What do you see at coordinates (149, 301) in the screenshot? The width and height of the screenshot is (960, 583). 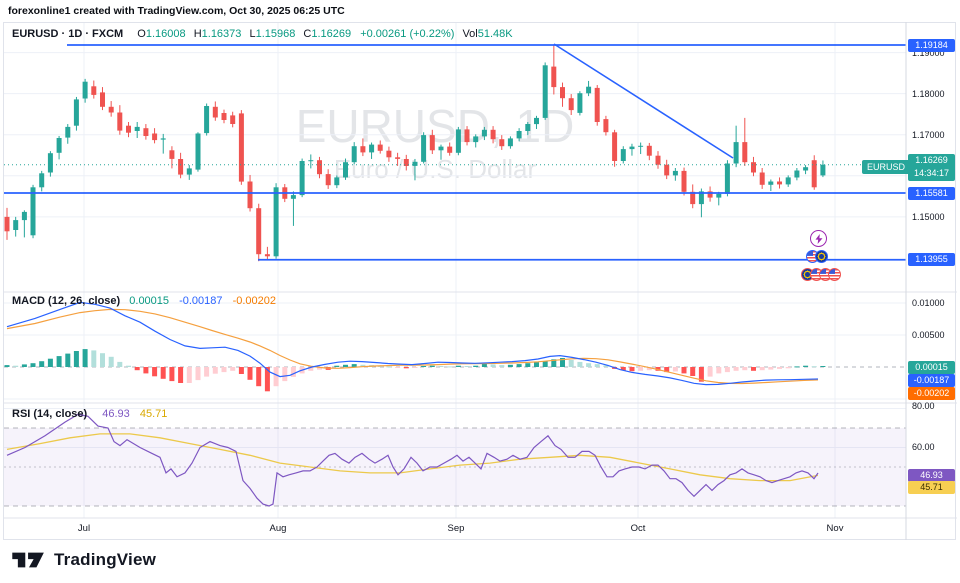 I see `macd-hist-value: 0.00015` at bounding box center [149, 301].